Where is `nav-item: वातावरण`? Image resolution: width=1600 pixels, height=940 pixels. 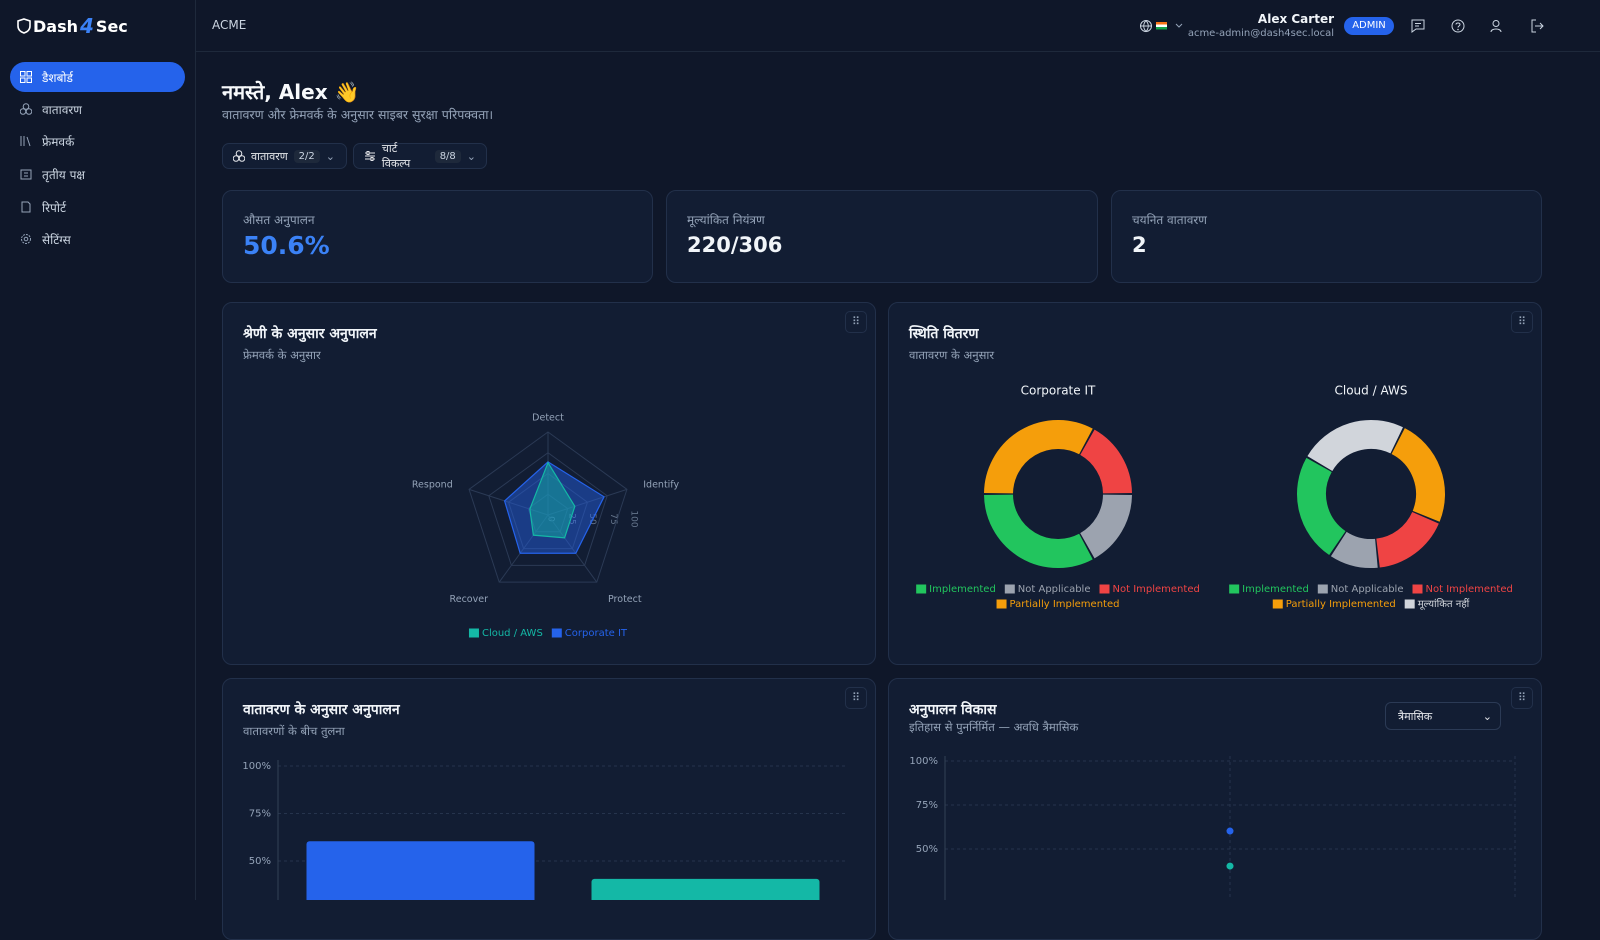
nav-item: वातावरण is located at coordinates (97, 109).